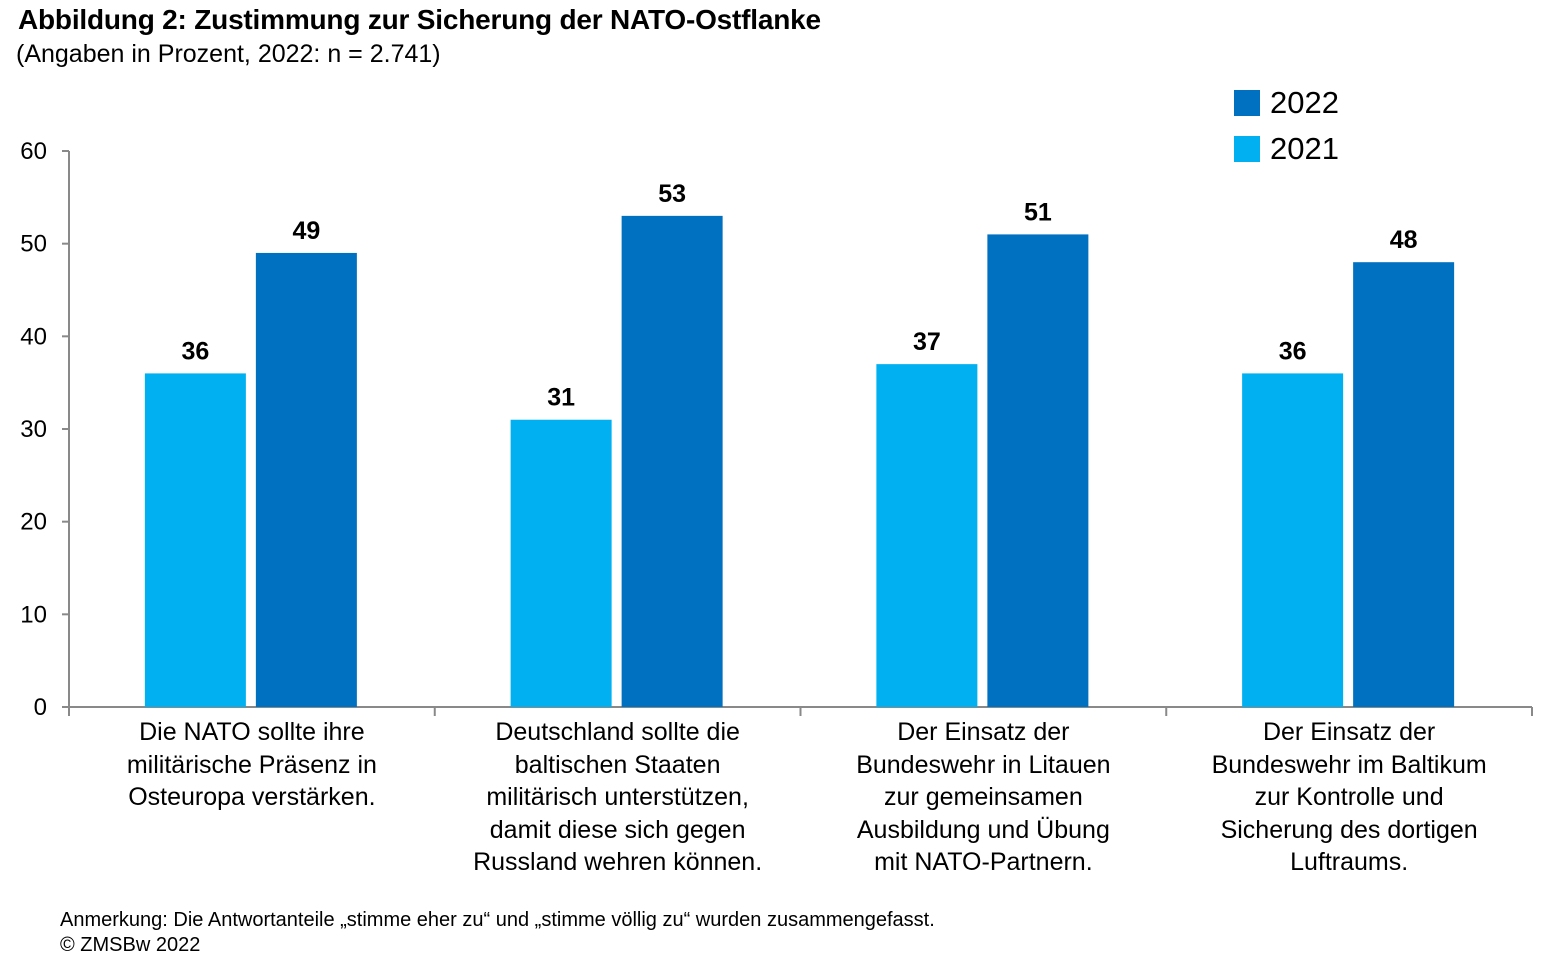 The height and width of the screenshot is (969, 1551). Describe the element at coordinates (306, 231) in the screenshot. I see `data-label-2022: 49` at that location.